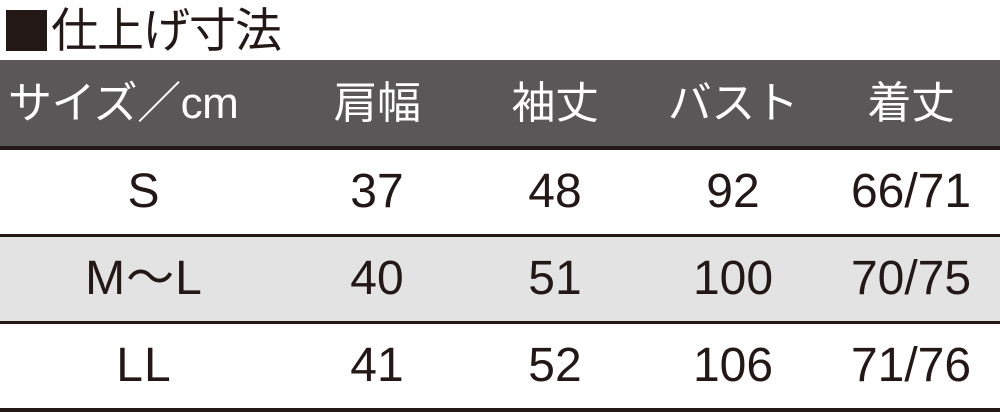  I want to click on cell-bust: 100, so click(733, 279).